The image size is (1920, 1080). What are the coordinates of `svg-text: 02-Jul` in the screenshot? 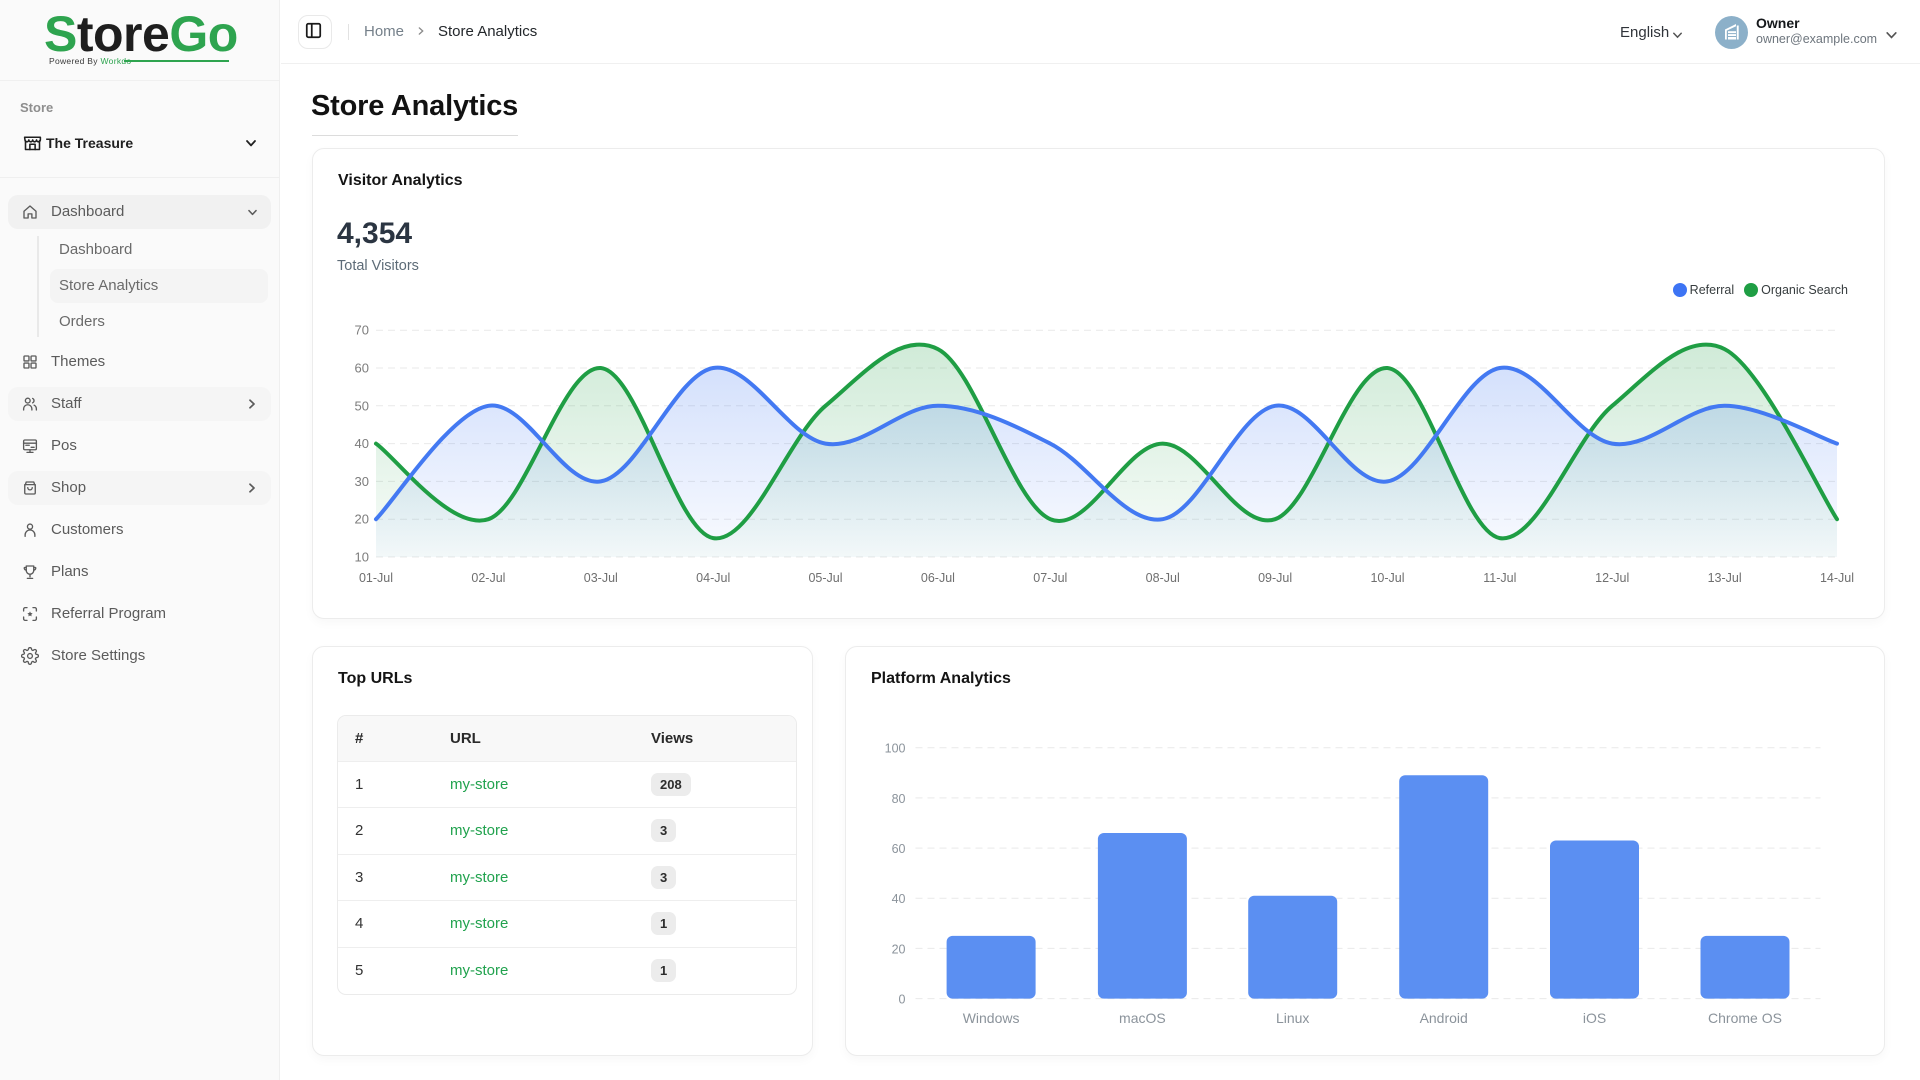 It's located at (488, 578).